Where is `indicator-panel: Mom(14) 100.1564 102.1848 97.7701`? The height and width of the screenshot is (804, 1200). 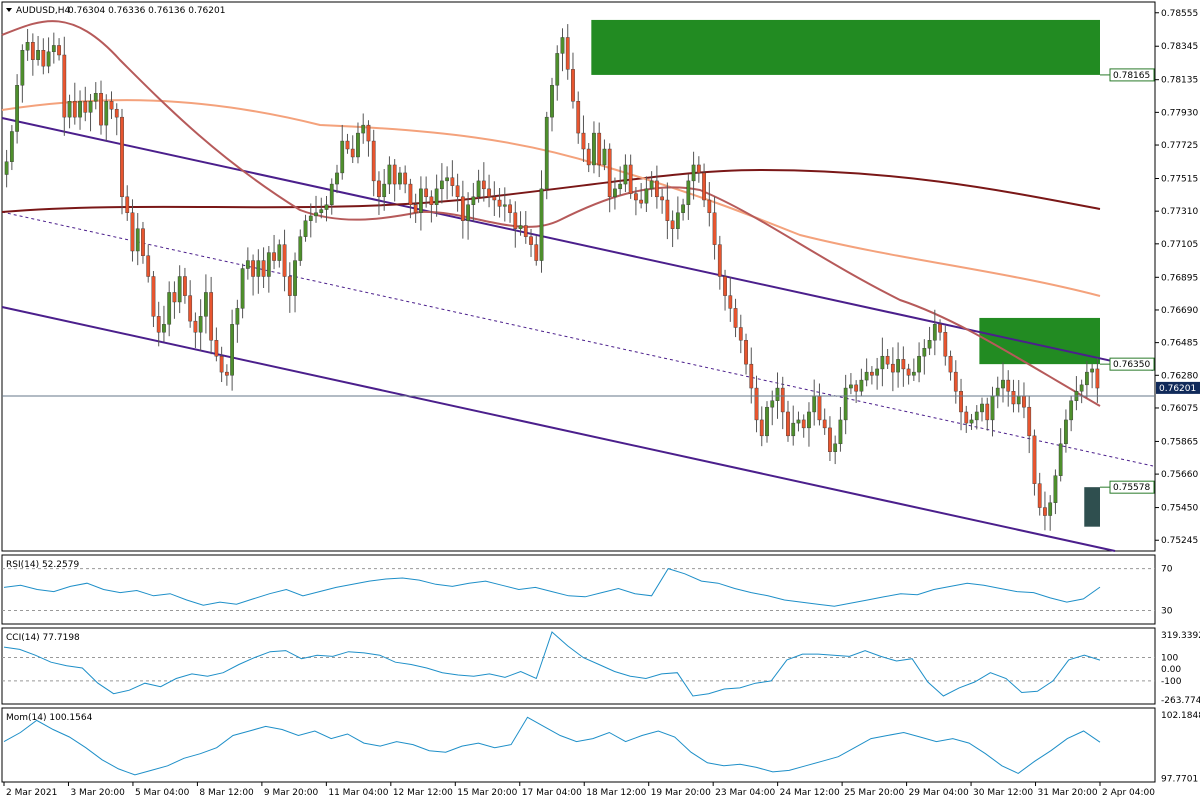
indicator-panel: Mom(14) 100.1564 102.1848 97.7701 is located at coordinates (601, 747).